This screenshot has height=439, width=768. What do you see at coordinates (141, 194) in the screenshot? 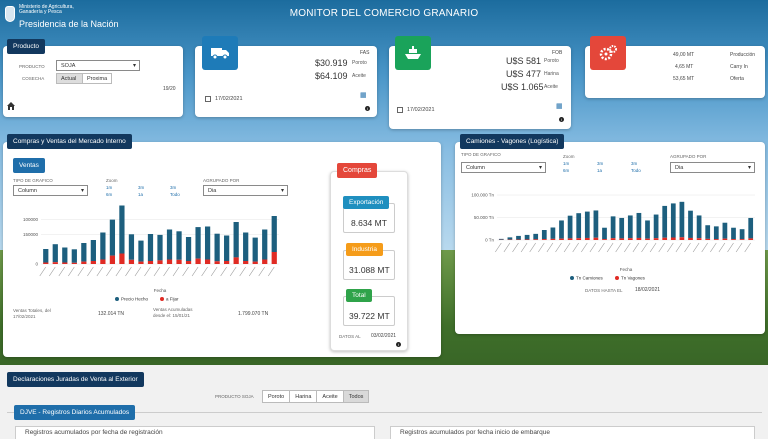
I see `zoom-1a: 1a` at bounding box center [141, 194].